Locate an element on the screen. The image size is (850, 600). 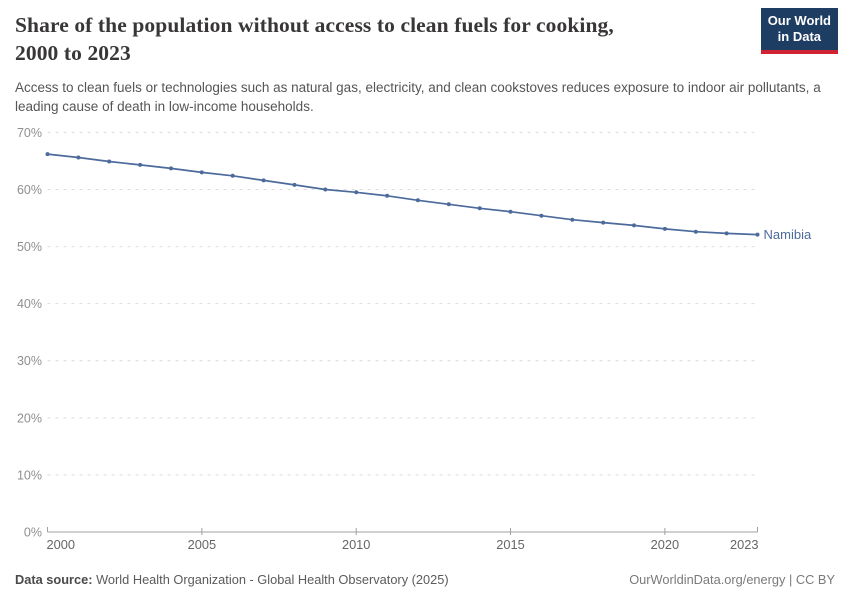
x-axis-tick-label: 2005 is located at coordinates (202, 544).